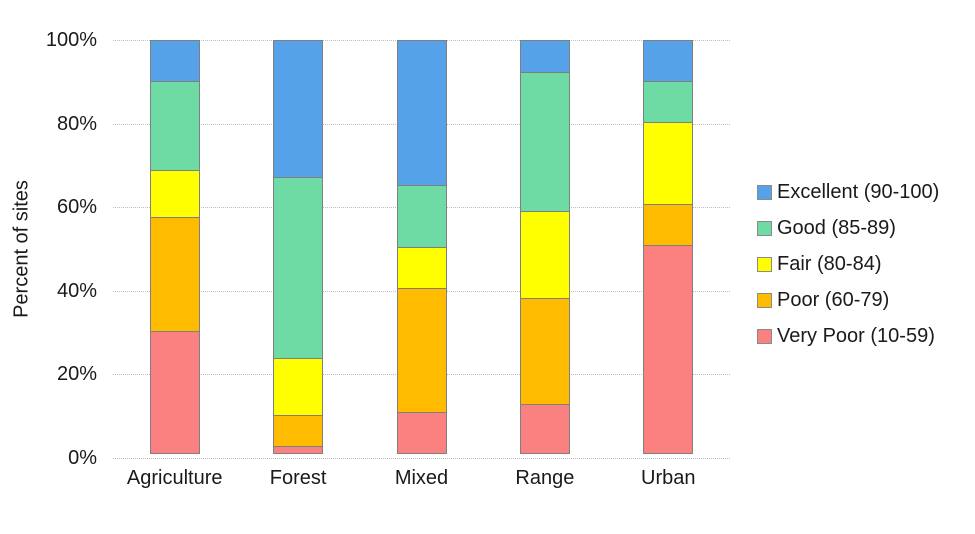 The image size is (975, 534). Describe the element at coordinates (76, 207) in the screenshot. I see `y-tick-label: 60%` at that location.